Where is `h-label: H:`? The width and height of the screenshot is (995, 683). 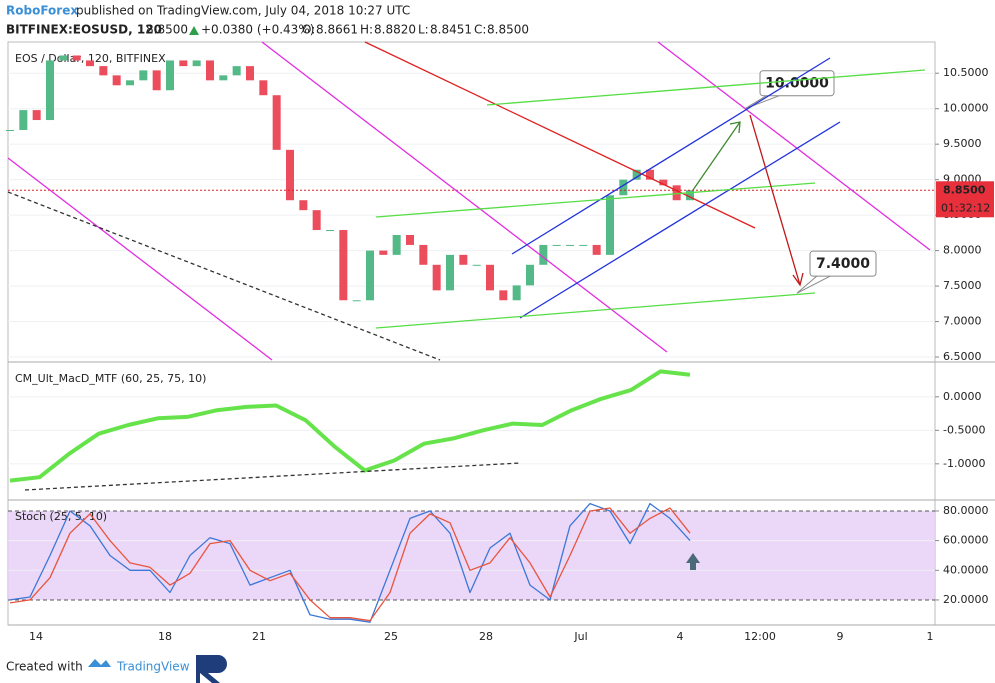 h-label: H: is located at coordinates (366, 30).